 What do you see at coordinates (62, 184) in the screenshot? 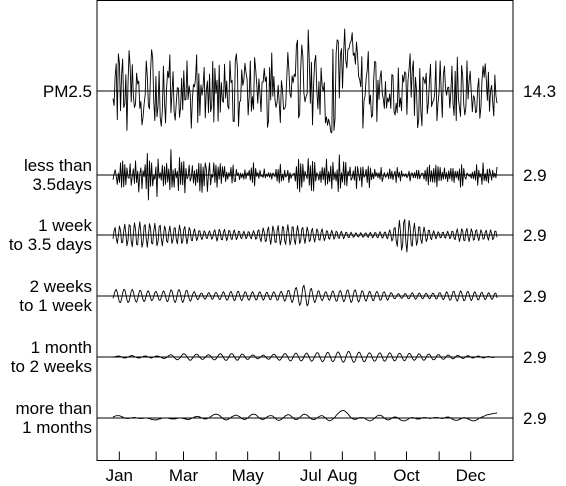
I see `series-label: 3.5days` at bounding box center [62, 184].